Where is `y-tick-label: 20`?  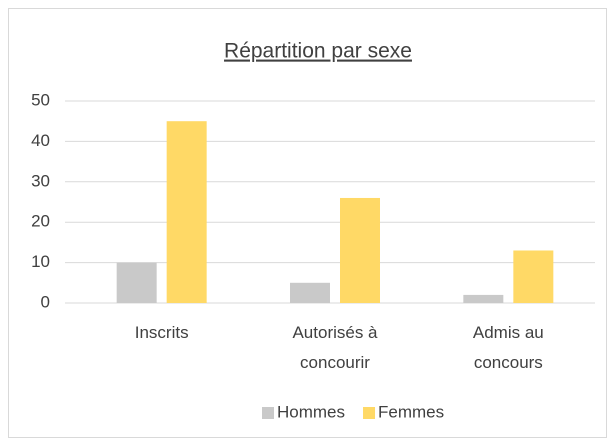
y-tick-label: 20 is located at coordinates (40, 221).